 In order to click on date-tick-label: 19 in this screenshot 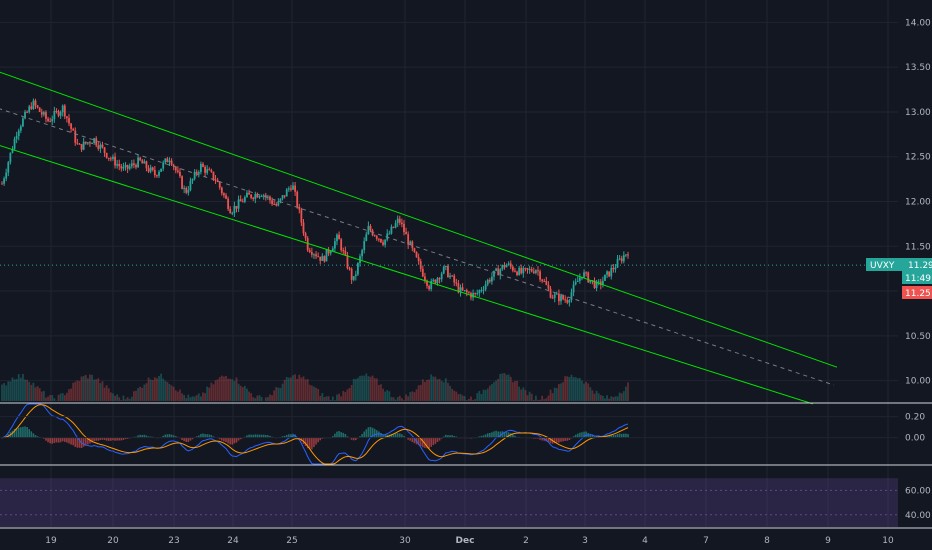, I will do `click(51, 541)`.